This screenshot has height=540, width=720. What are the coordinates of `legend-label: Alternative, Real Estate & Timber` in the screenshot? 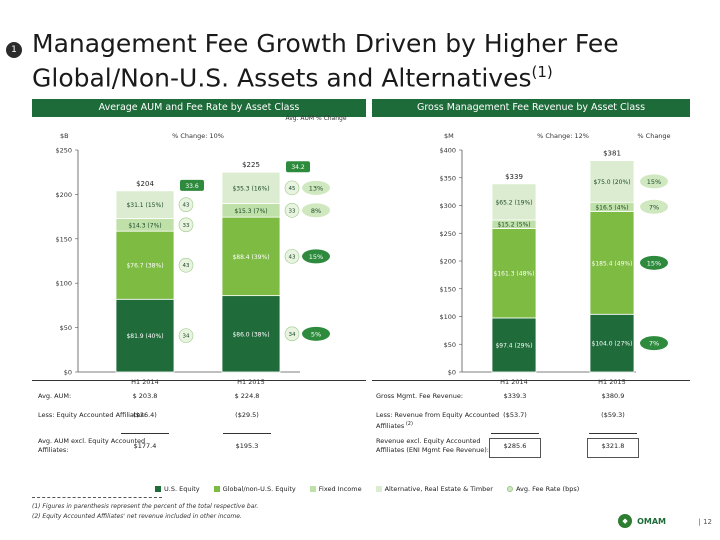 It's located at (438, 489).